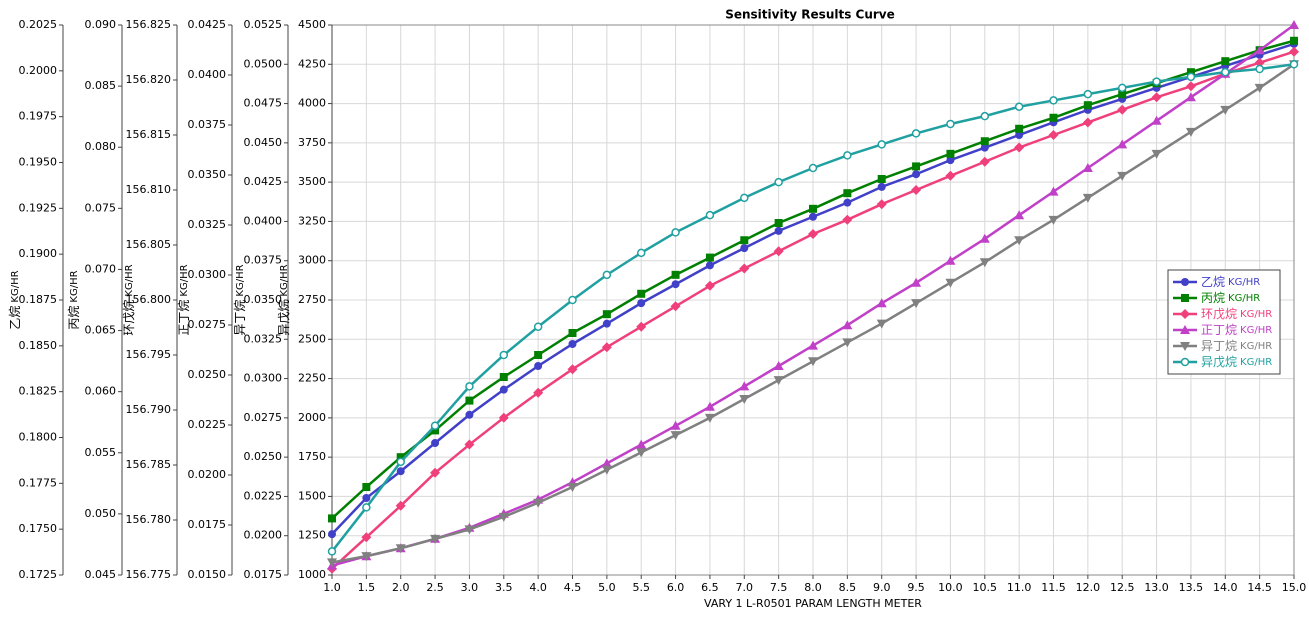 The height and width of the screenshot is (620, 1309). What do you see at coordinates (607, 587) in the screenshot?
I see `x-tick-label: 5.0` at bounding box center [607, 587].